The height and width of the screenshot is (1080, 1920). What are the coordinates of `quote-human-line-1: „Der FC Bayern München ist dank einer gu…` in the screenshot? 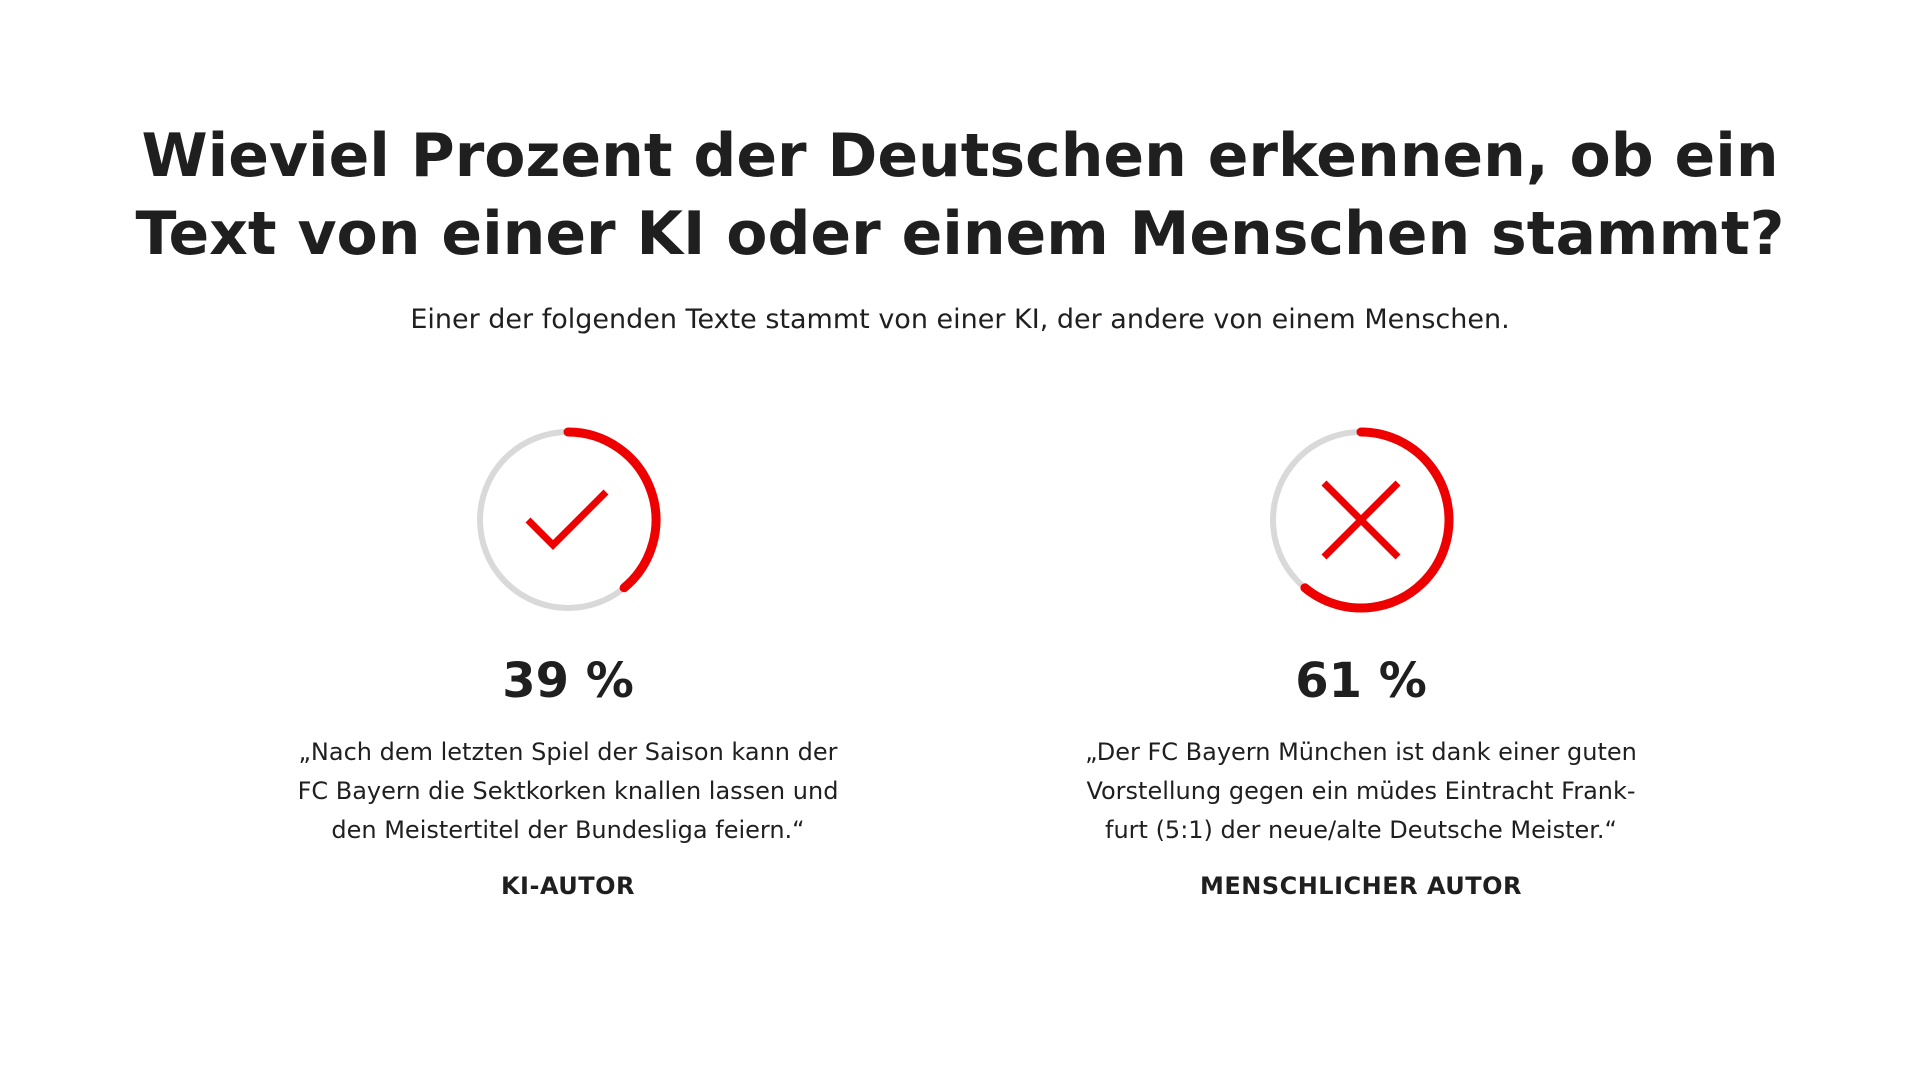 It's located at (1361, 752).